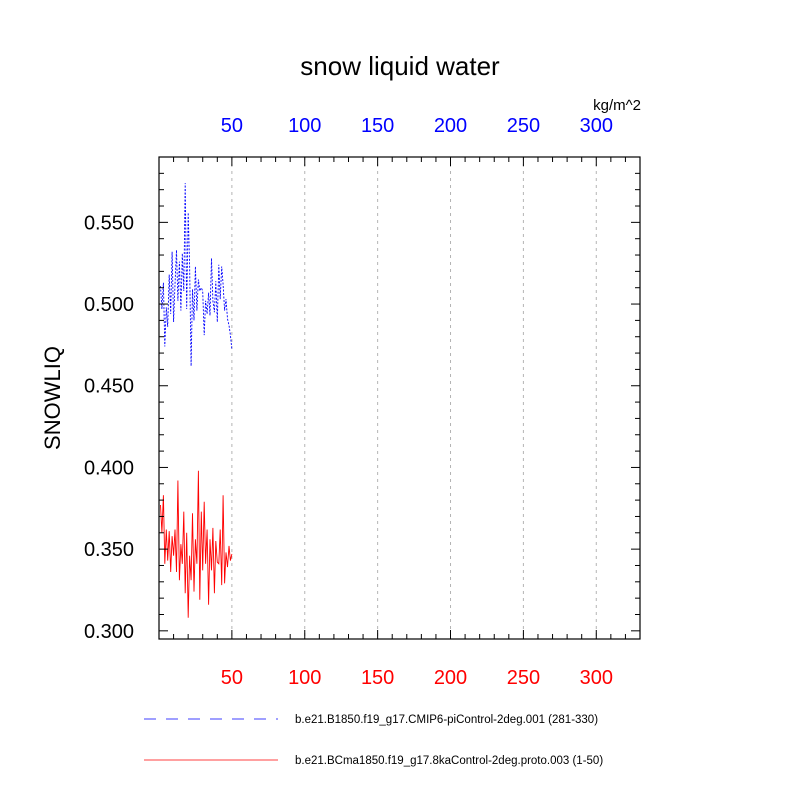  I want to click on x-tick-label-bottom: 50, so click(232, 678).